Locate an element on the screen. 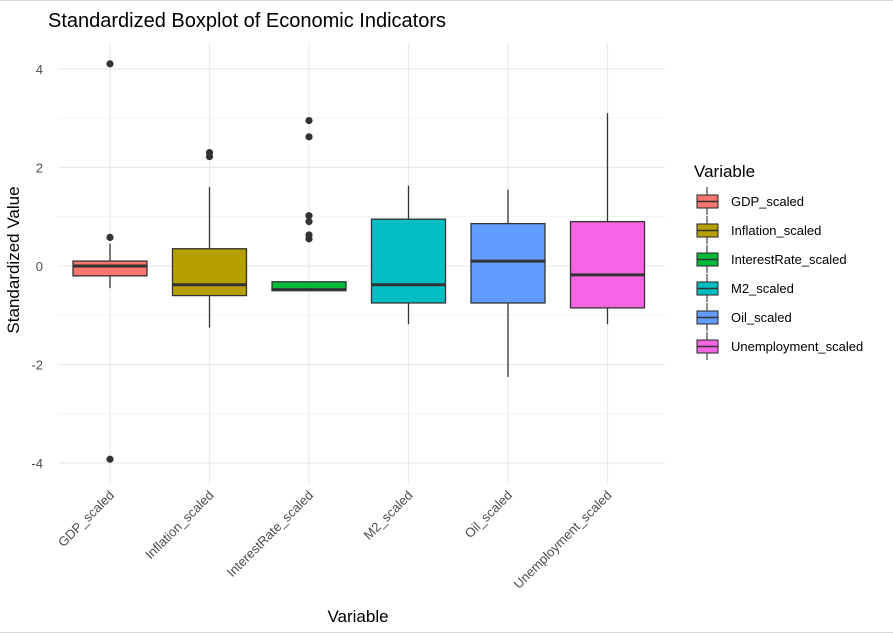 The image size is (893, 639). legend-item-GDP_scaled: GDP_scaled is located at coordinates (750, 201).